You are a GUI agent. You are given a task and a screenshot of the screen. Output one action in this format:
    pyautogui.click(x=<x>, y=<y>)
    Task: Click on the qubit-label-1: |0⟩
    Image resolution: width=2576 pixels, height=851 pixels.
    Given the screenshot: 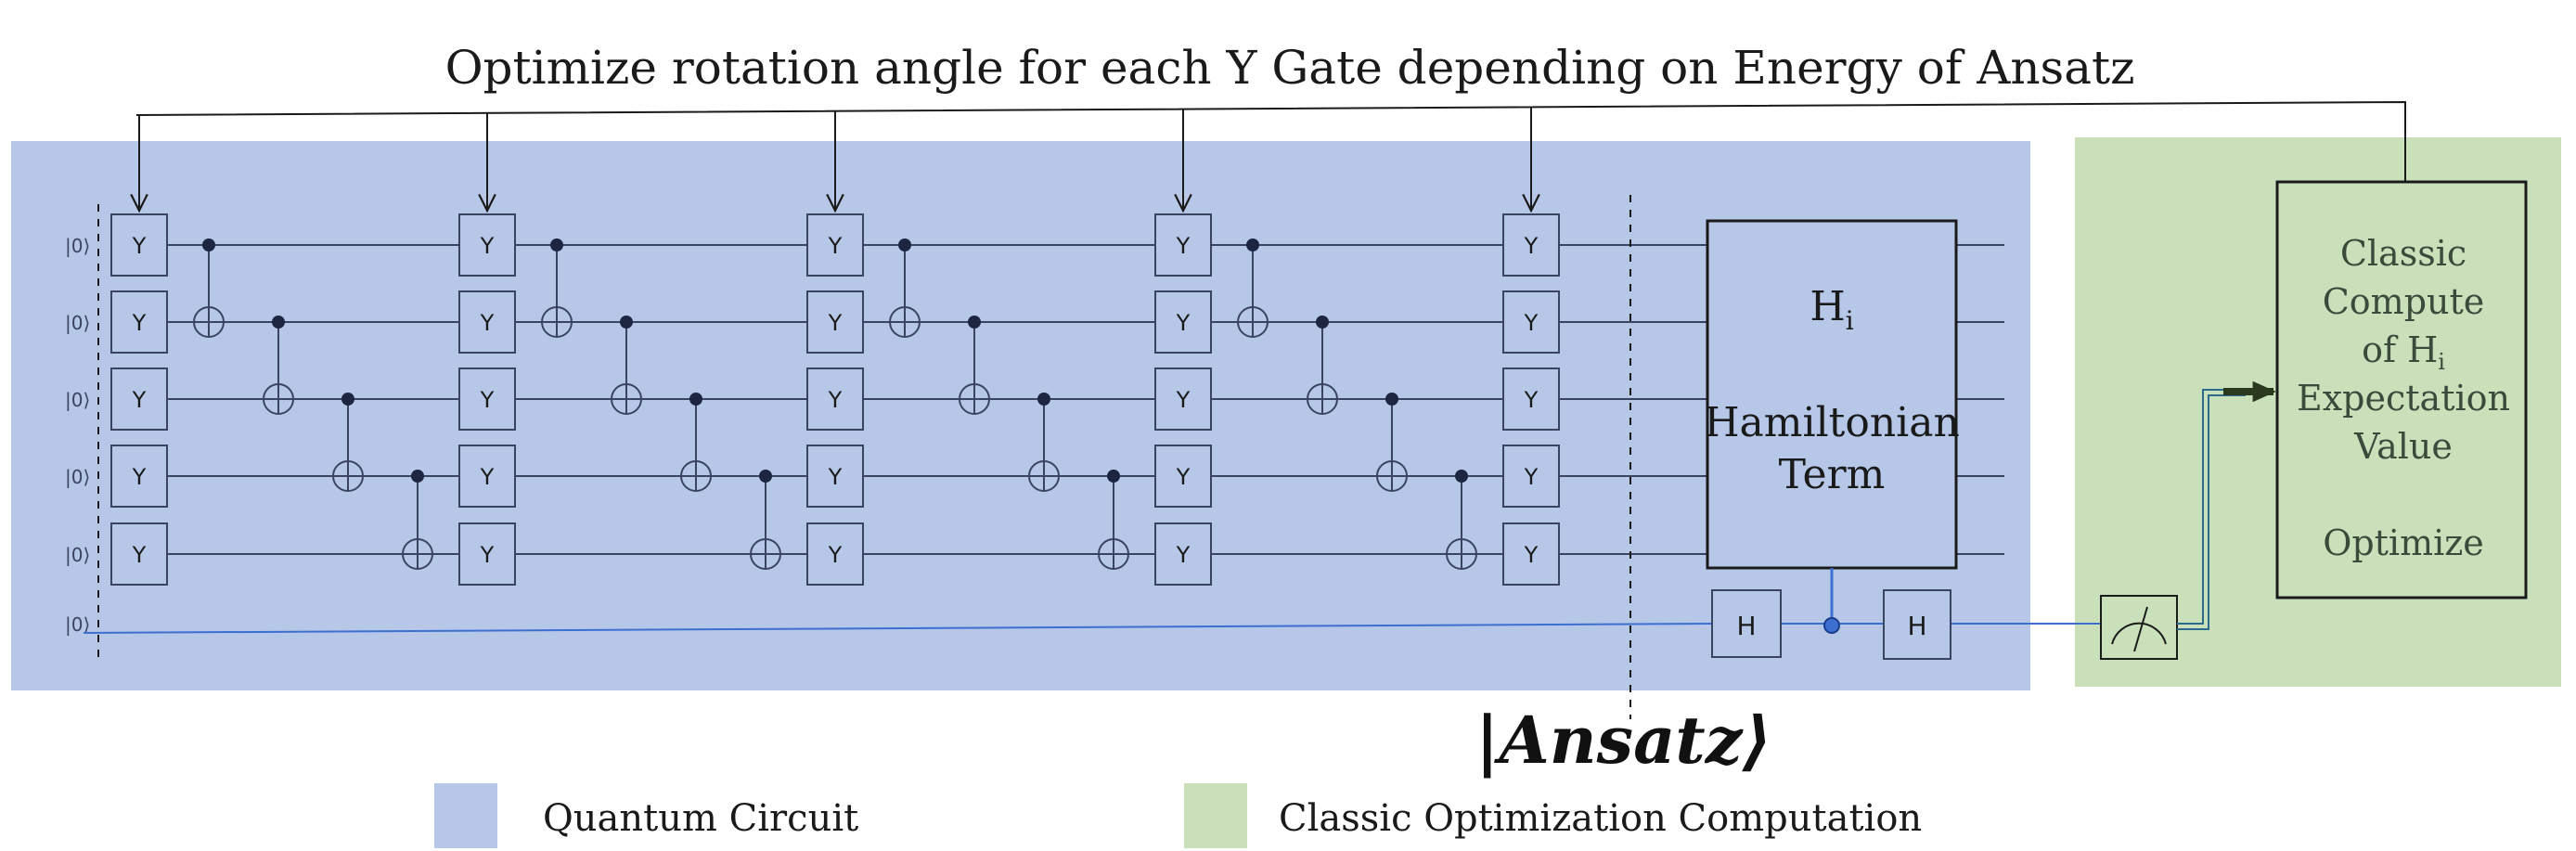 What is the action you would take?
    pyautogui.click(x=77, y=246)
    